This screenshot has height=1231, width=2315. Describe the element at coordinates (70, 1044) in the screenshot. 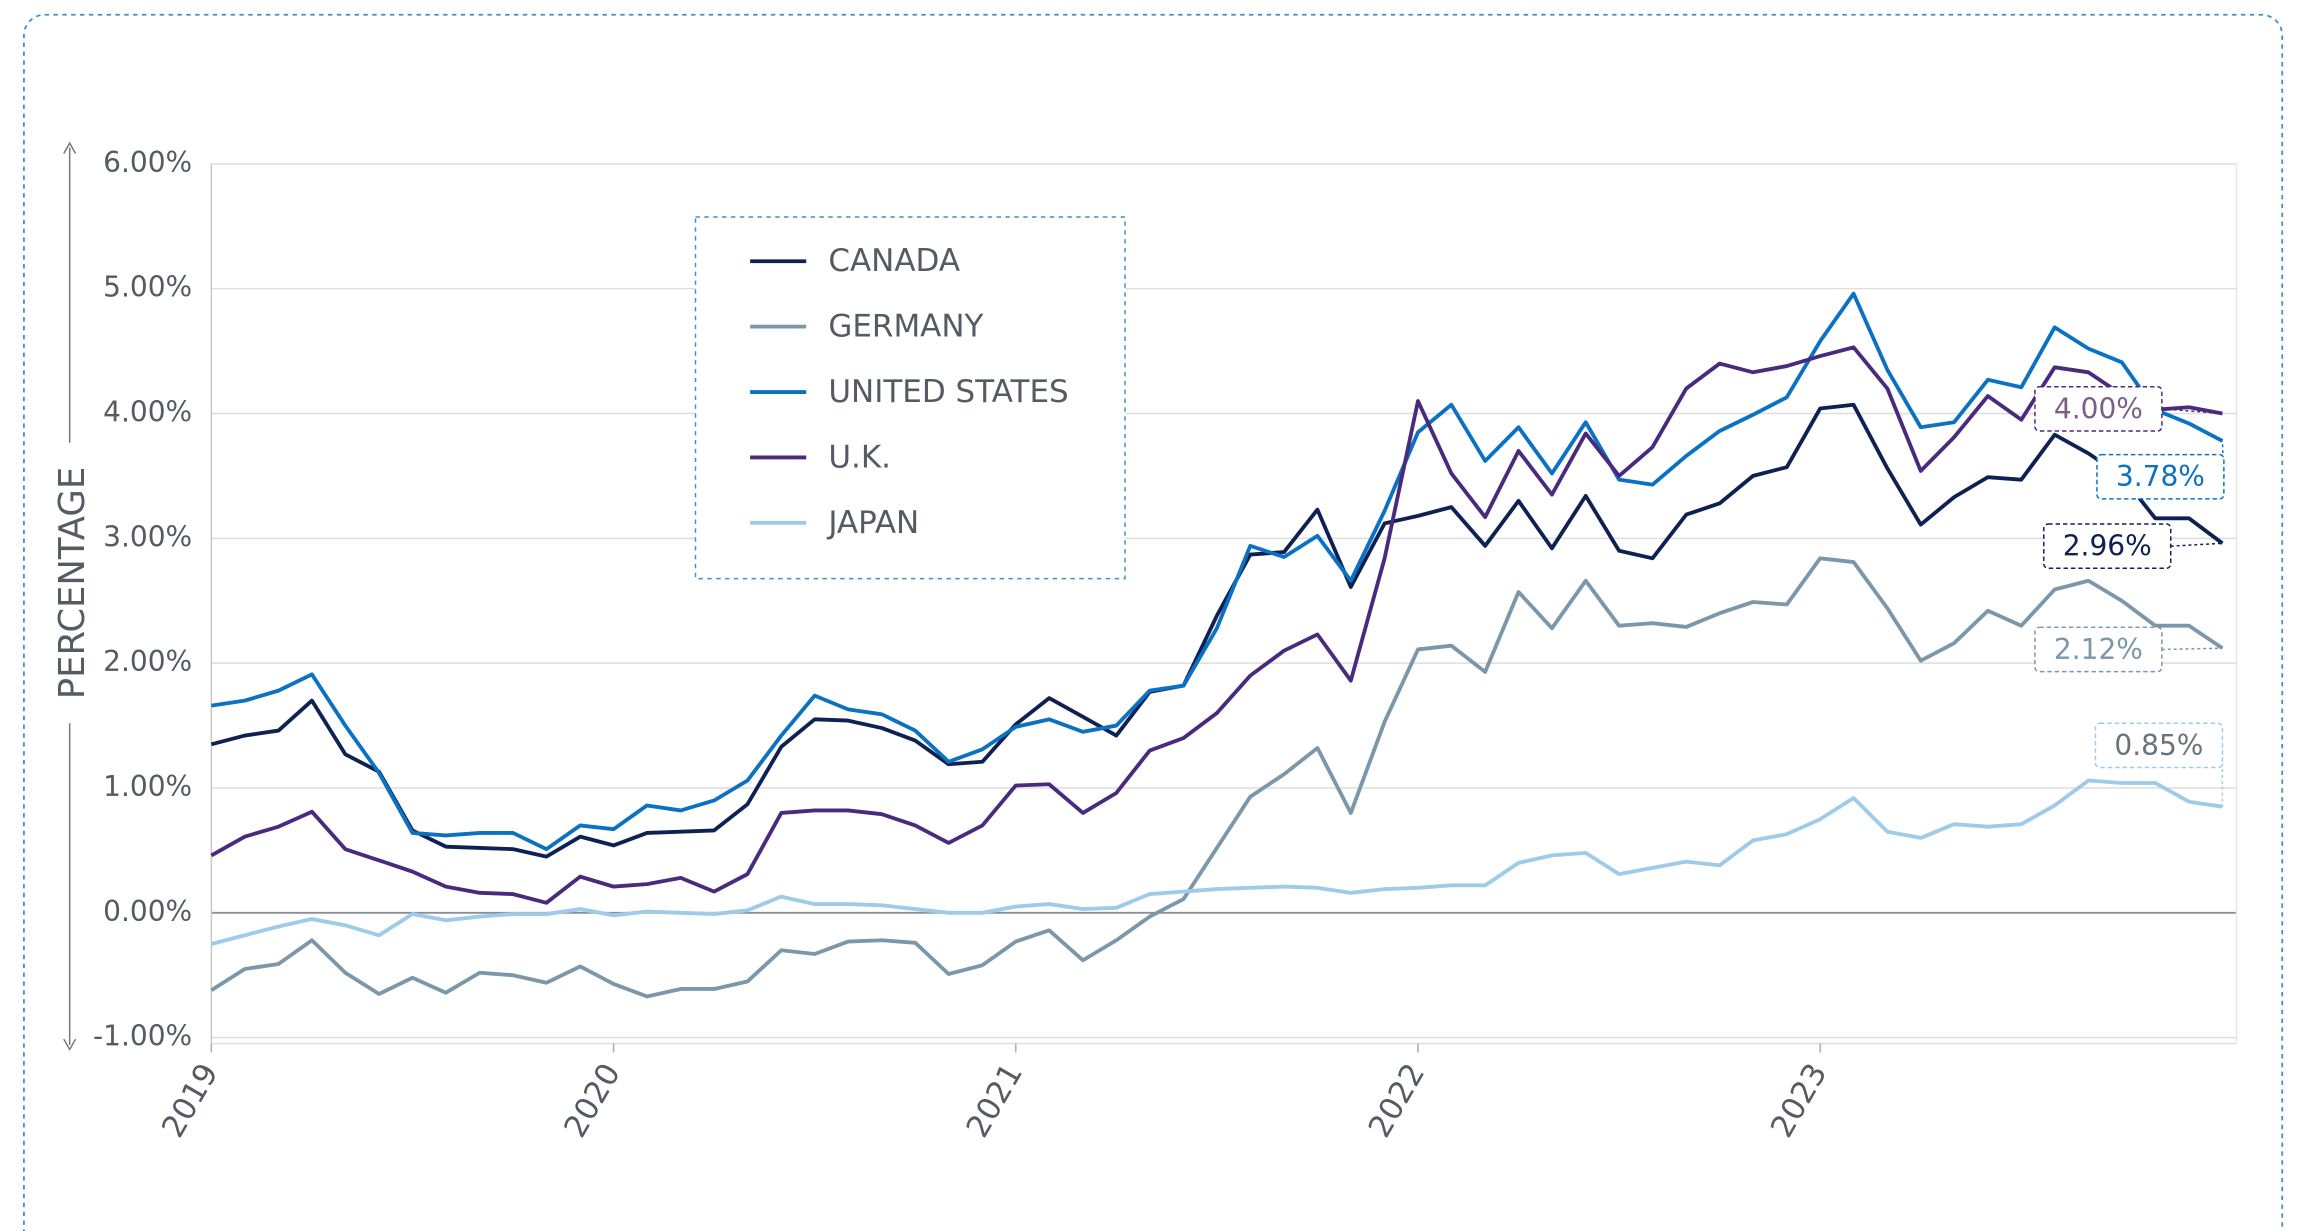

I see `y-arrow-down-head` at that location.